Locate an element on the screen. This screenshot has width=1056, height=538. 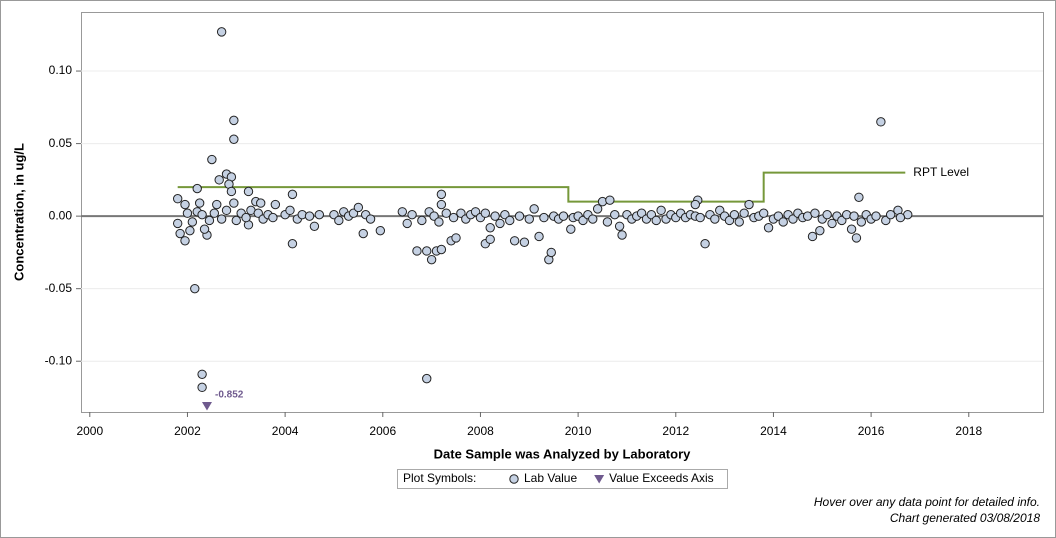
x-tick-label: 2014 is located at coordinates (773, 431).